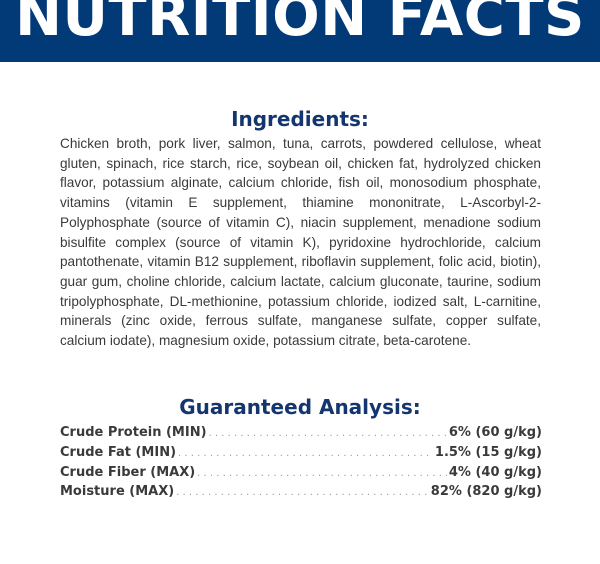 This screenshot has width=600, height=564. Describe the element at coordinates (495, 432) in the screenshot. I see `analysis-value: 6% (60 g/kg)` at that location.